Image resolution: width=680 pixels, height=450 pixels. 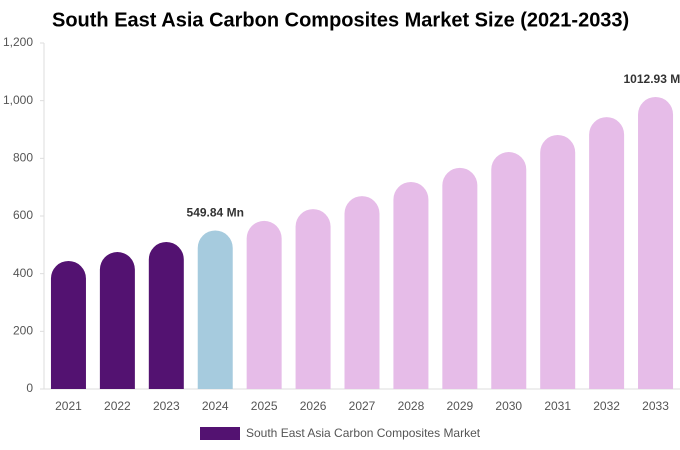 What do you see at coordinates (411, 406) in the screenshot?
I see `x-tick-label: 2028` at bounding box center [411, 406].